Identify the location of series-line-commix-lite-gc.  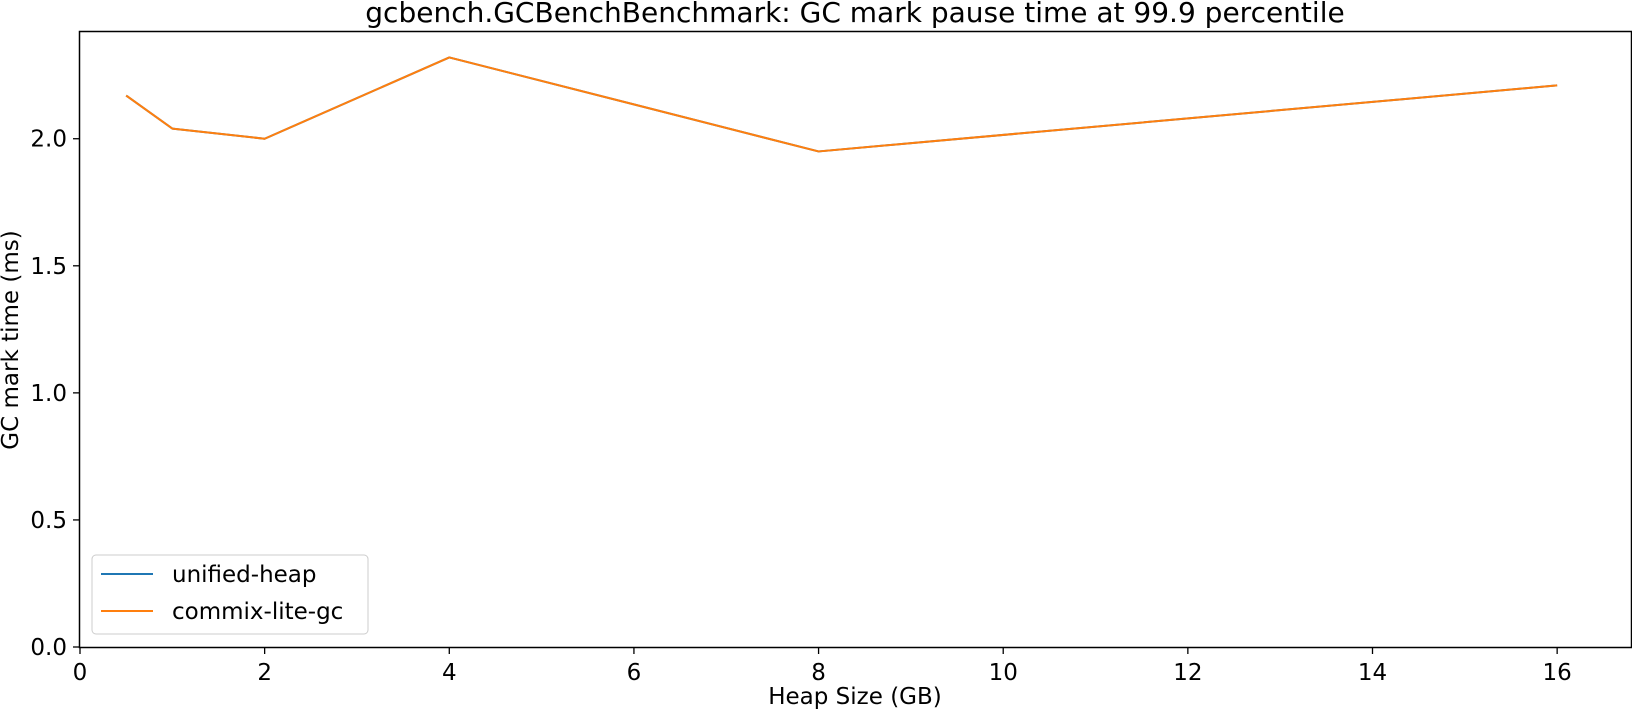
(841, 104).